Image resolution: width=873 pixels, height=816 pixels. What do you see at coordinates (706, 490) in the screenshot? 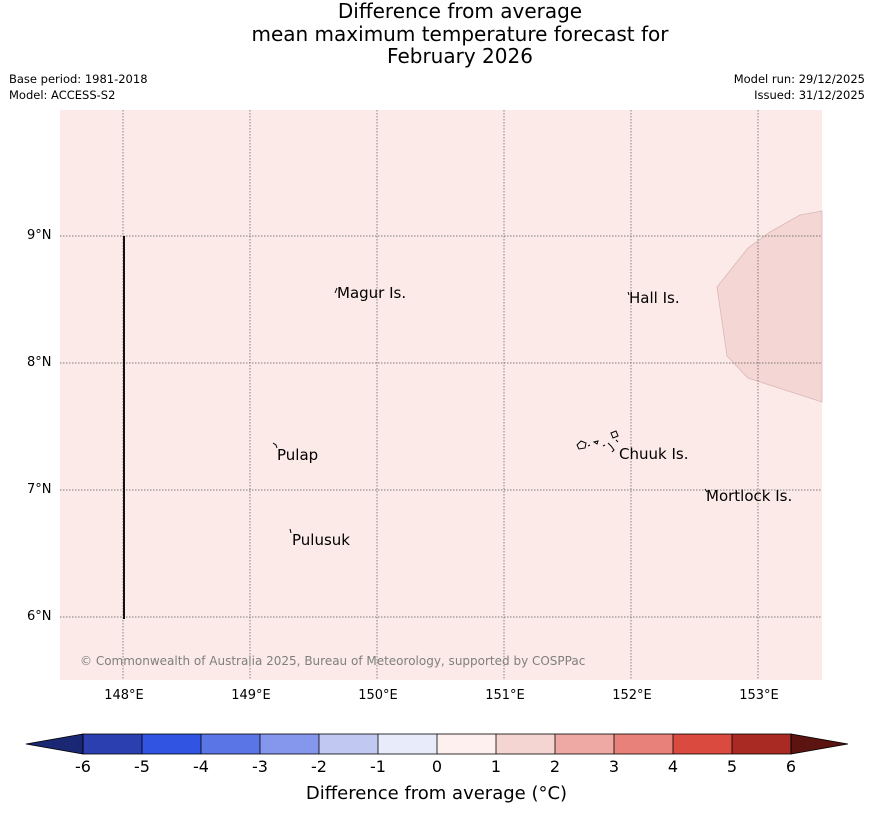
I see `mortlock-island-shape` at bounding box center [706, 490].